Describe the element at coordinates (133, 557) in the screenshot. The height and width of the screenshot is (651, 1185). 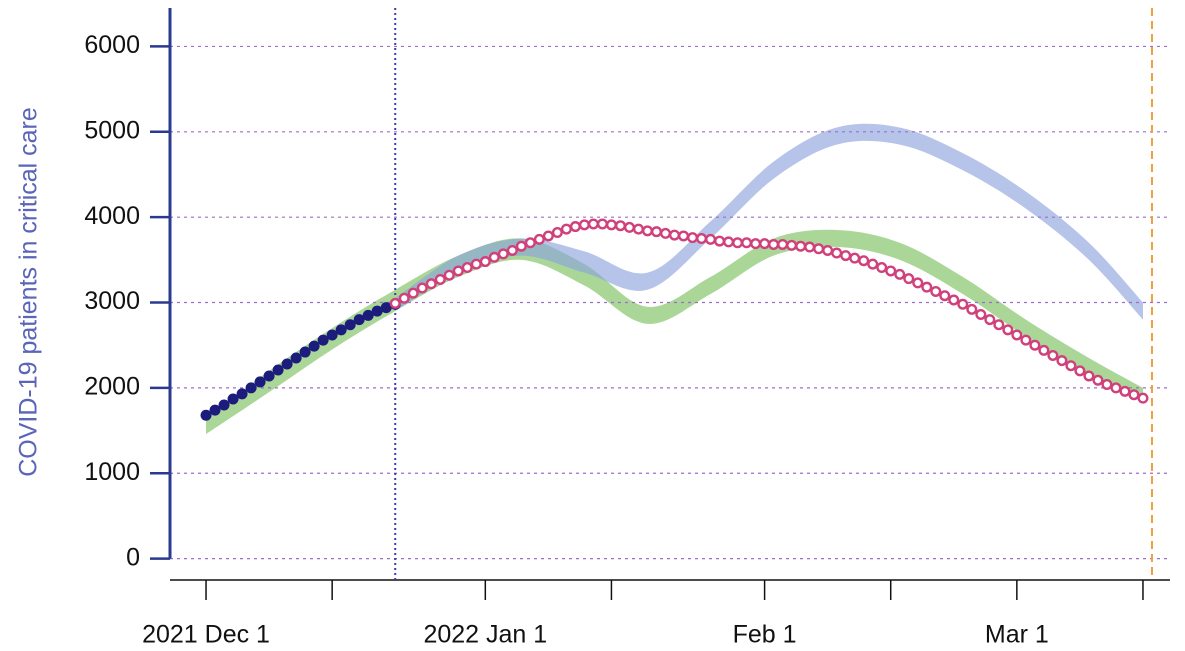
I see `y-tick-label: 0` at that location.